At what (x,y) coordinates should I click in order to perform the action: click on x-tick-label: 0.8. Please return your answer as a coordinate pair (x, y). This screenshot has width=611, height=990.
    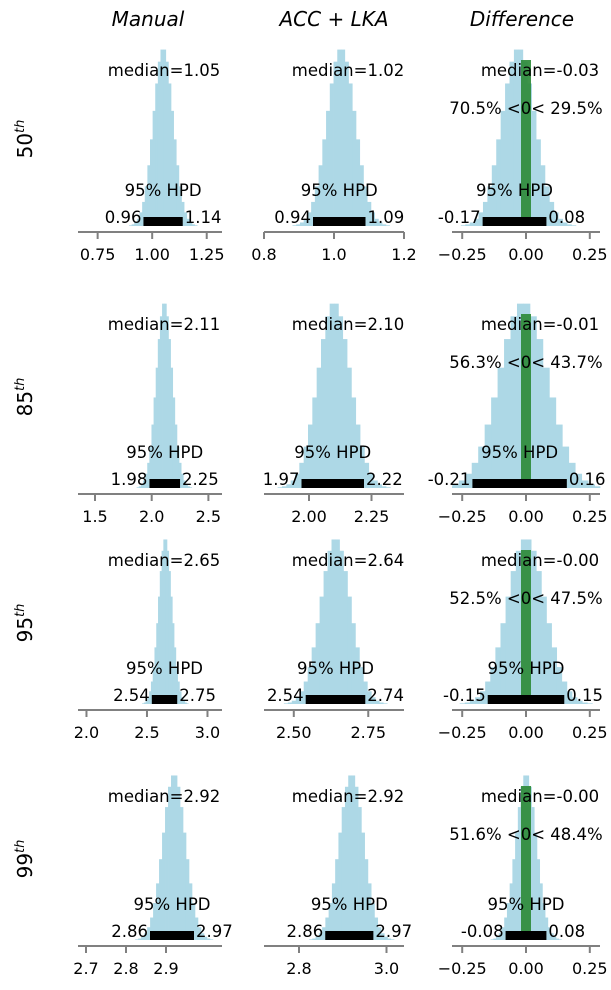
    Looking at the image, I should click on (263, 254).